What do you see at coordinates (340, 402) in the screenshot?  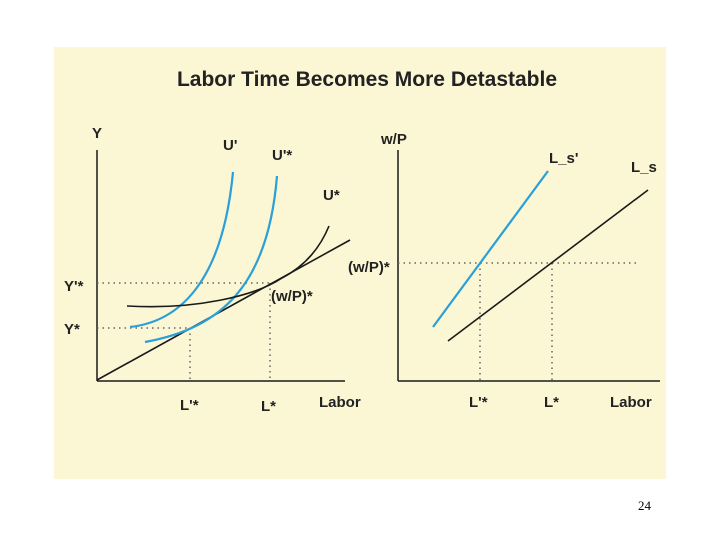 I see `left-x-axis-label: Labor` at bounding box center [340, 402].